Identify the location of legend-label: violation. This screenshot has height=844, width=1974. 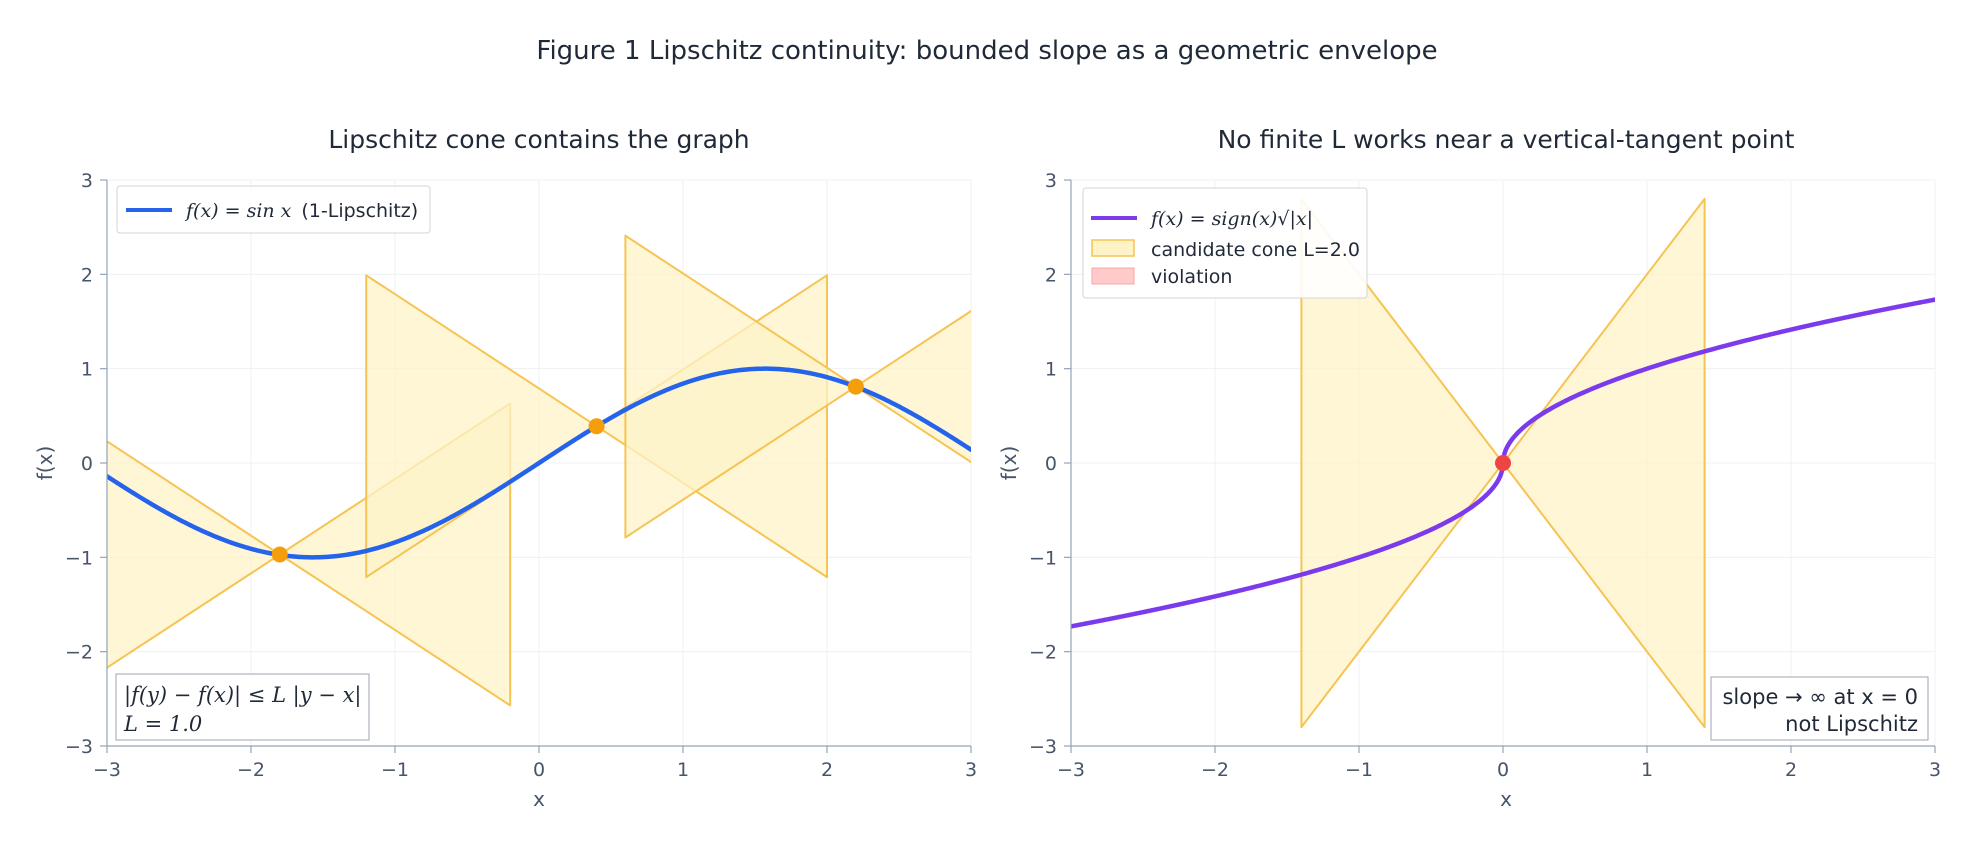
(1191, 277).